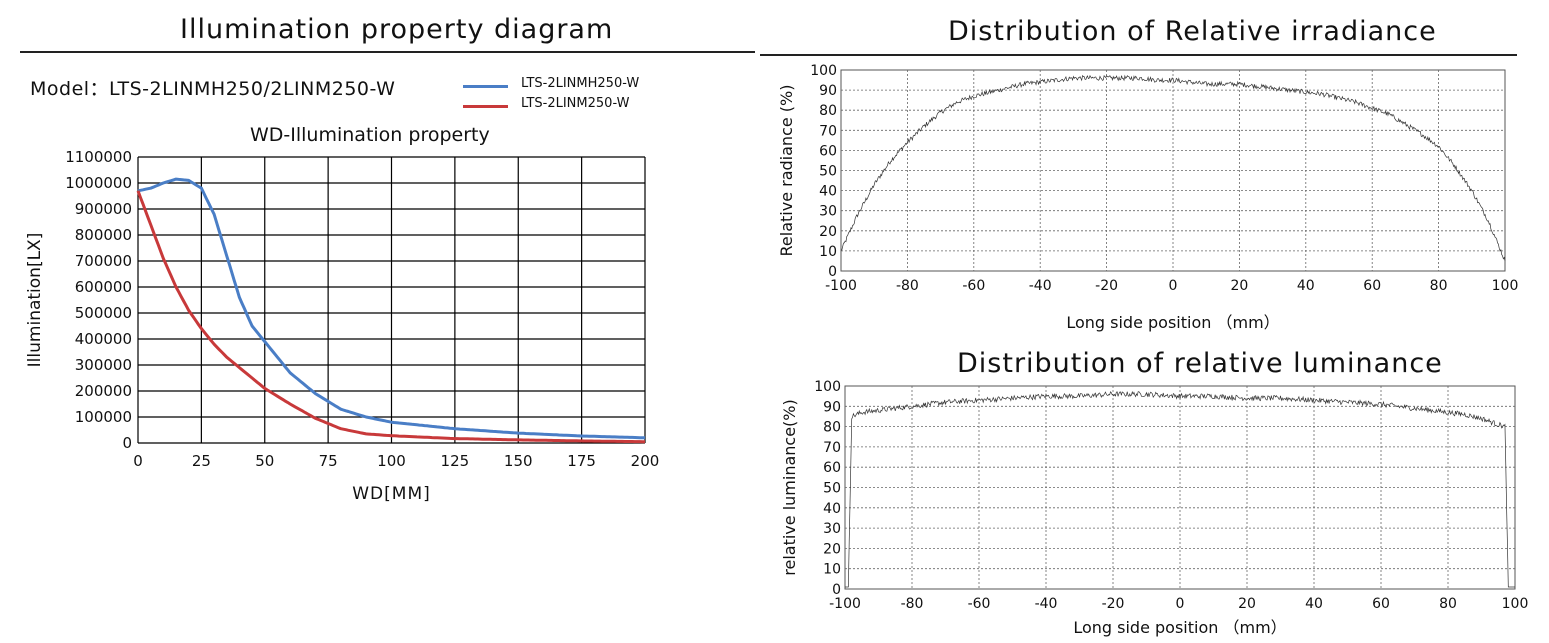  Describe the element at coordinates (387, 52) in the screenshot. I see `left-heading-rule` at that location.